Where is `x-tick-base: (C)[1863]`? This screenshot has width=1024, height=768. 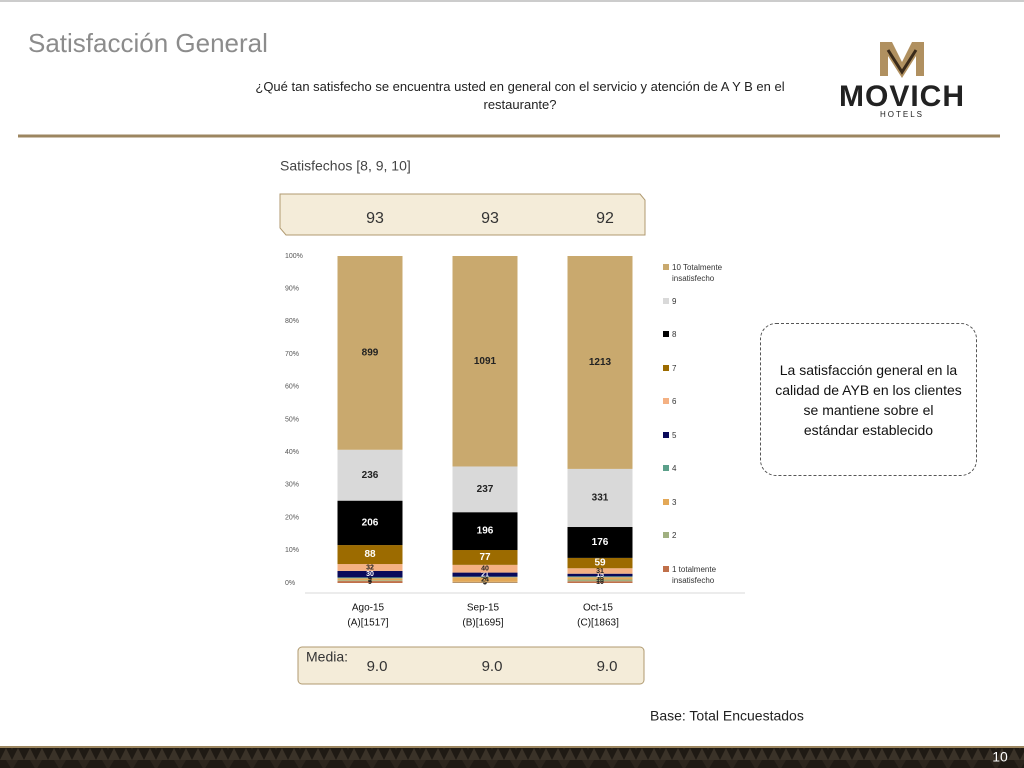 x-tick-base: (C)[1863] is located at coordinates (598, 623).